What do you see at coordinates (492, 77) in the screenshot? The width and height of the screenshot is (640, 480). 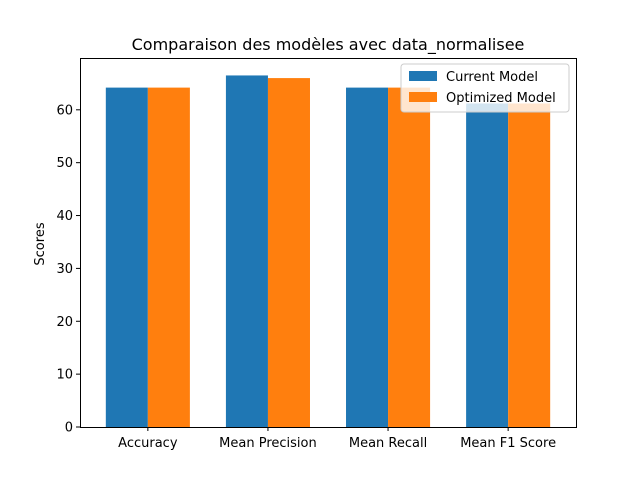 I see `legend-label: Current Model` at bounding box center [492, 77].